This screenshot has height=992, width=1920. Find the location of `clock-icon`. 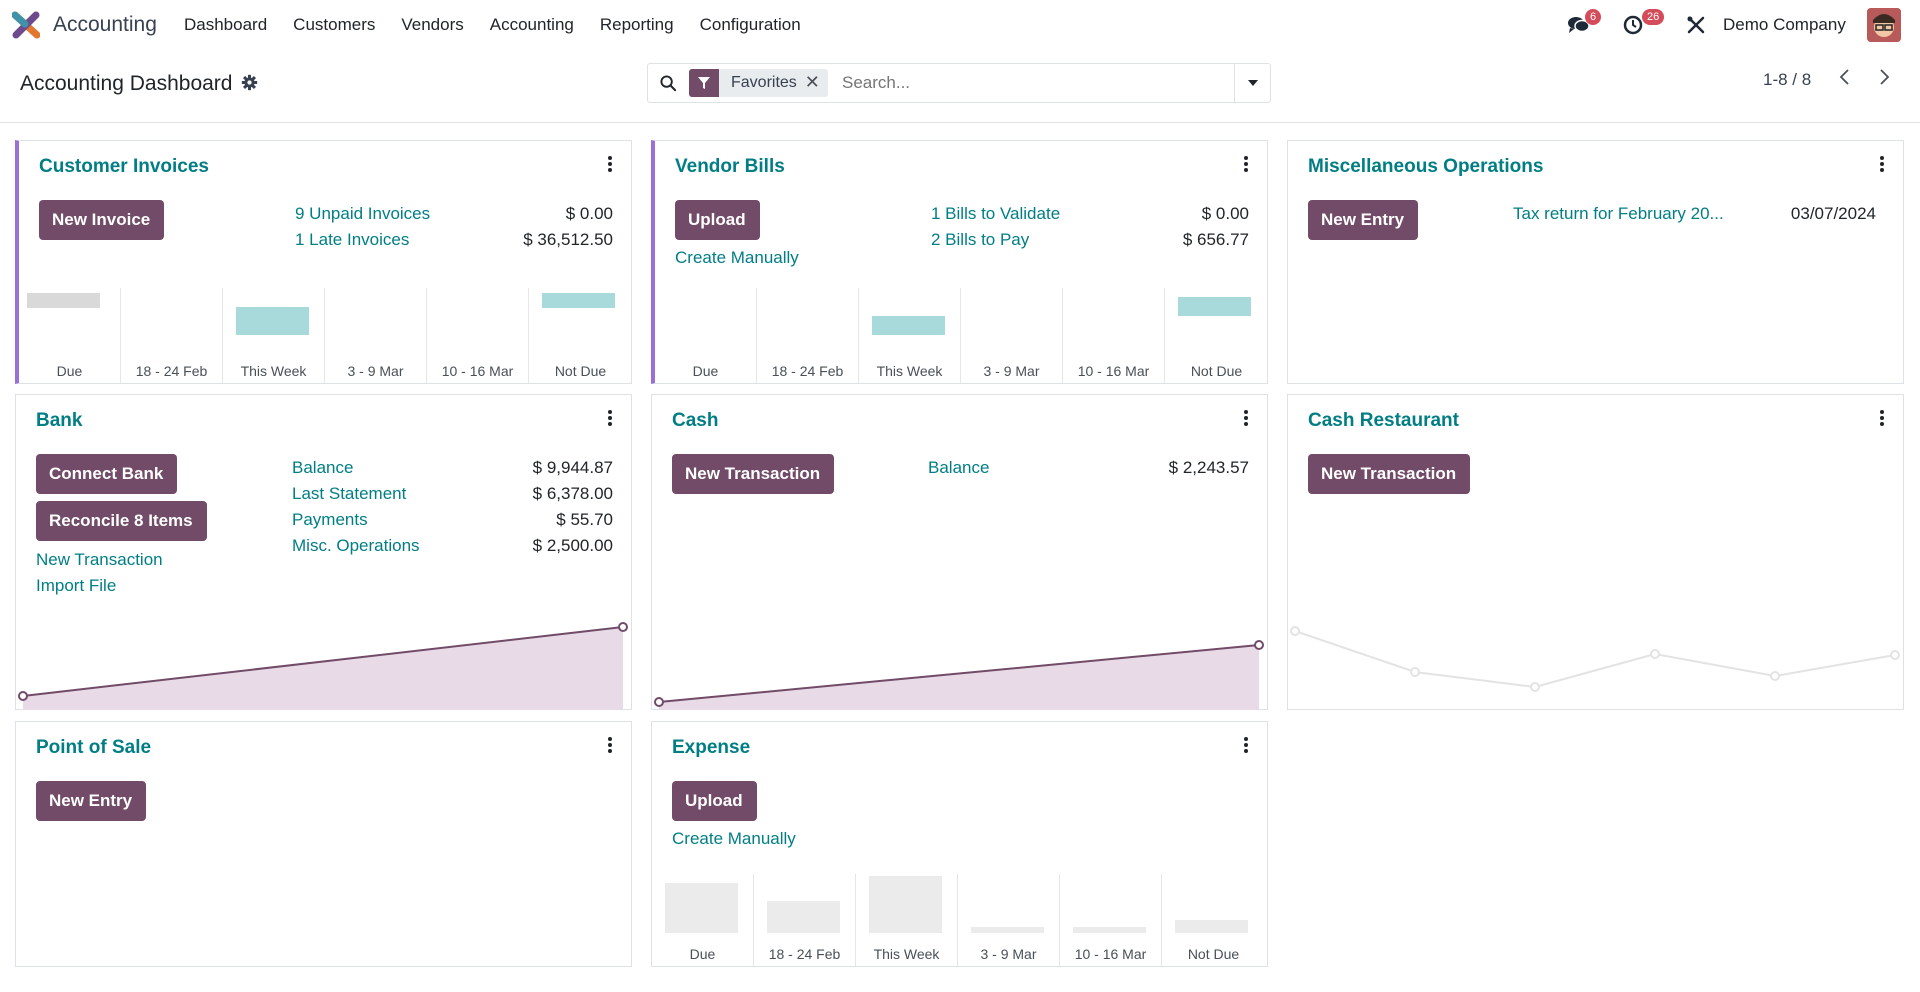

clock-icon is located at coordinates (1633, 25).